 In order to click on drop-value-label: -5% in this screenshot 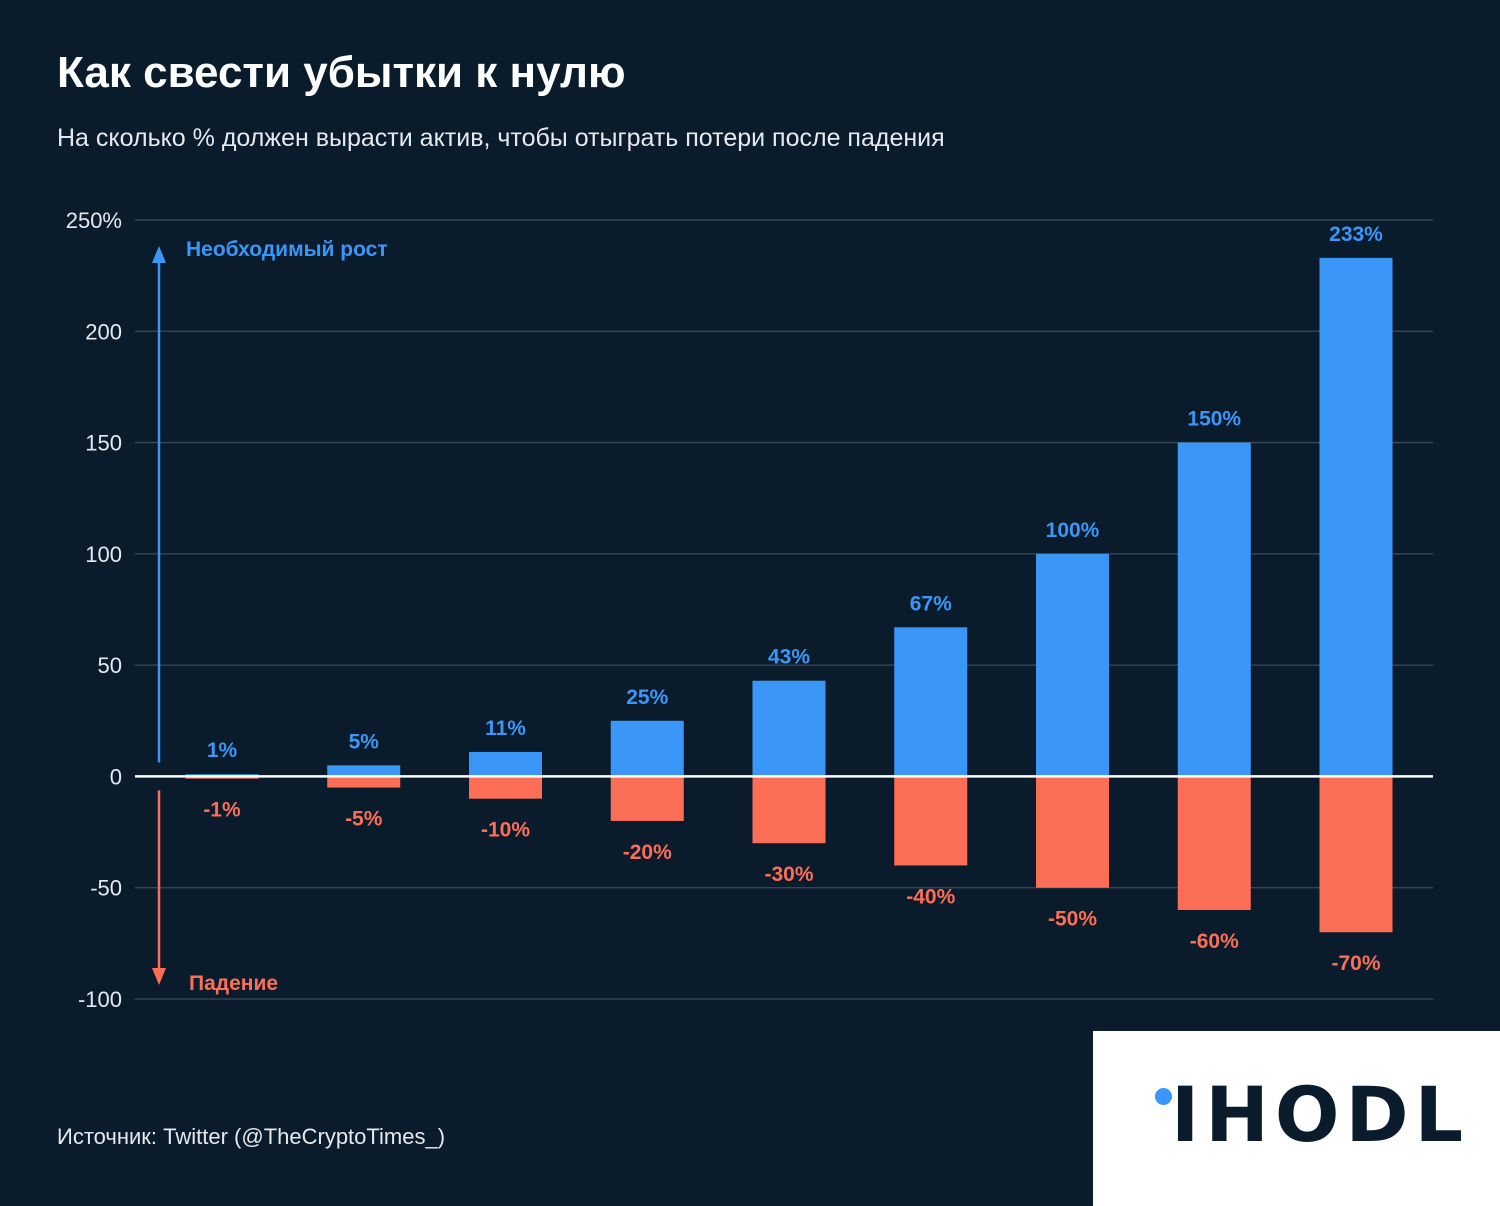, I will do `click(364, 819)`.